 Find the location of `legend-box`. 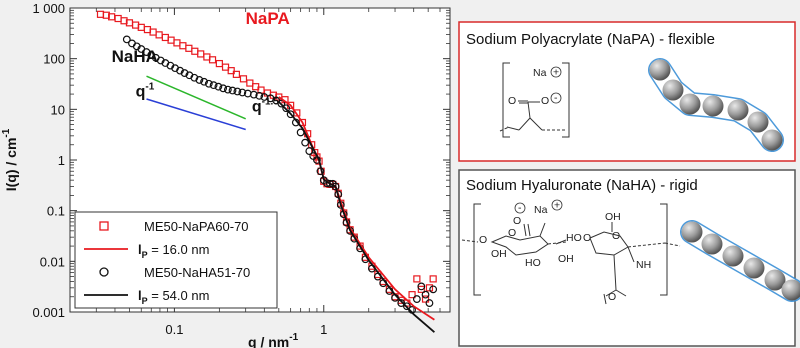

legend-box is located at coordinates (176, 260).